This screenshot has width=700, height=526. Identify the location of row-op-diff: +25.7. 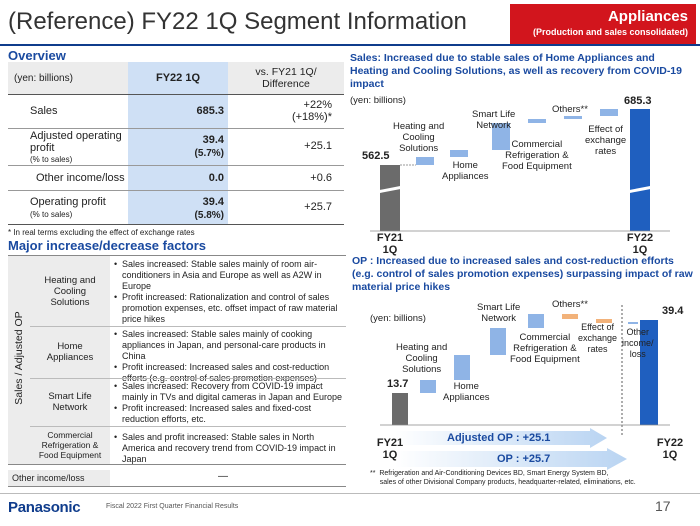
(318, 207).